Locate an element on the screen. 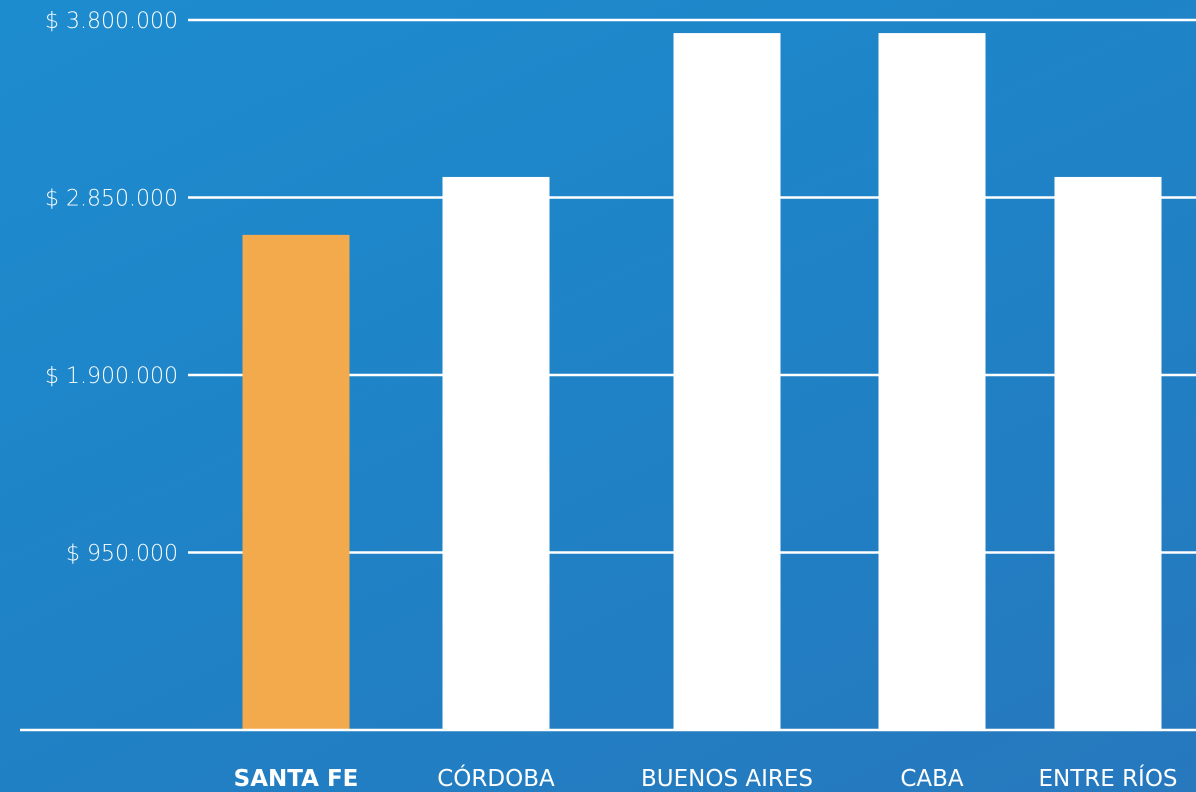 The height and width of the screenshot is (792, 1196). x-tick-label: SANTA FE is located at coordinates (296, 779).